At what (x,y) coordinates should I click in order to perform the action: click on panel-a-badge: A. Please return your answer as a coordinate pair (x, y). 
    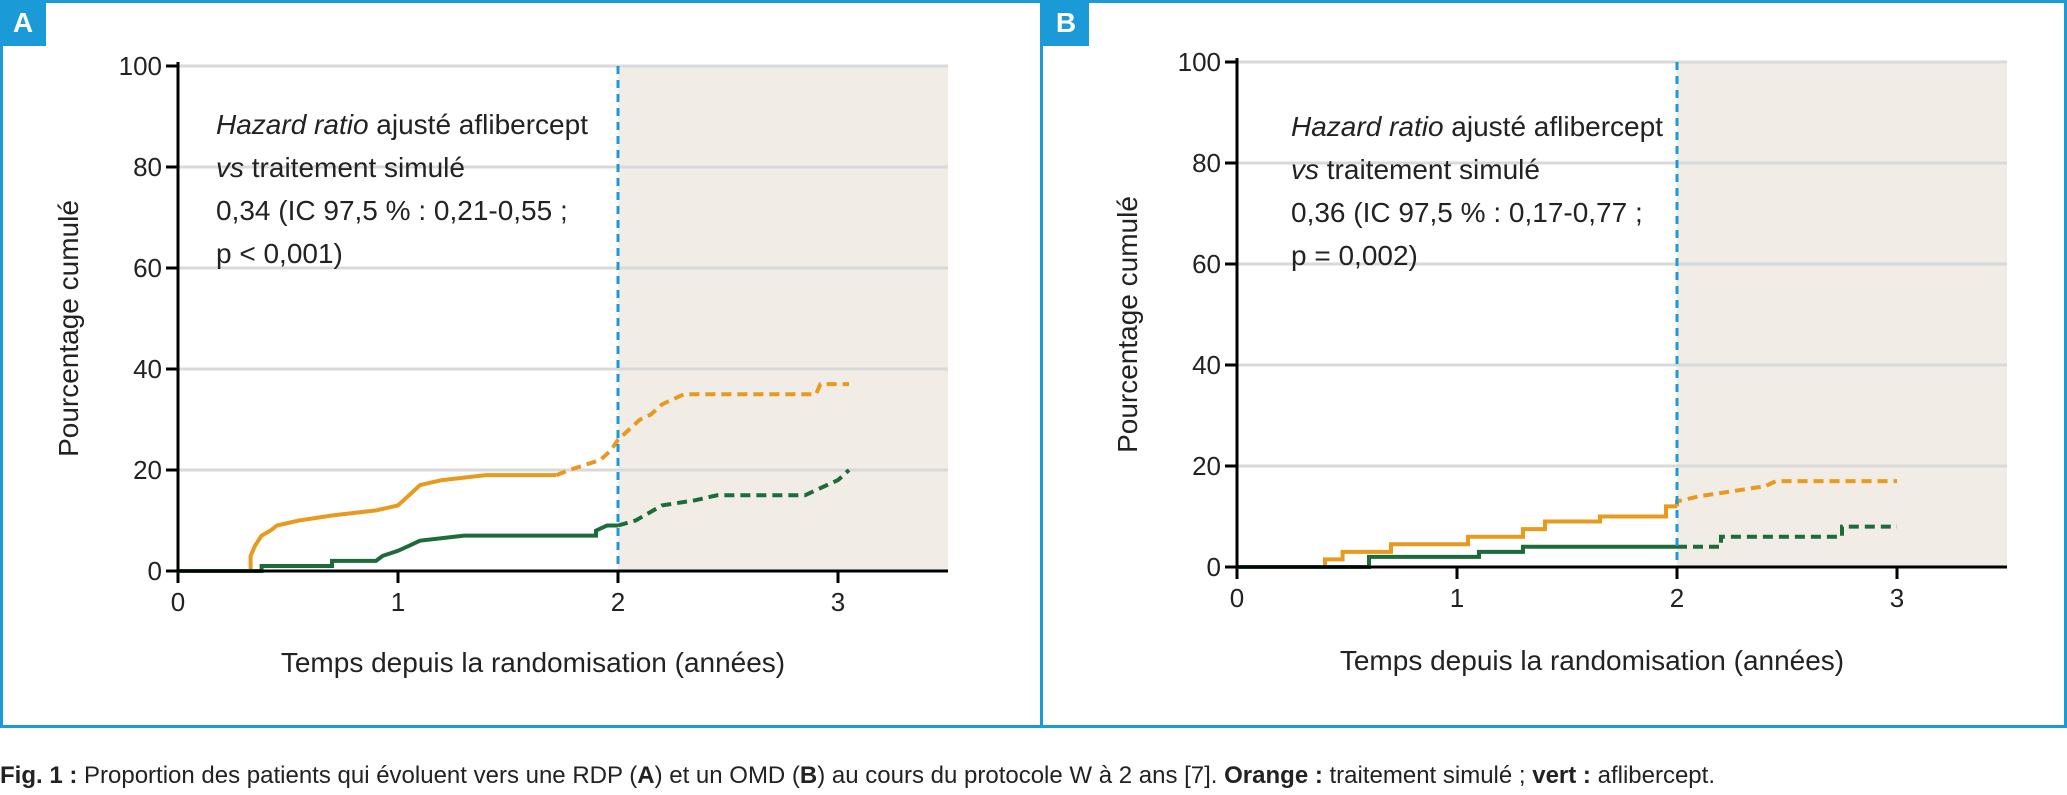
    Looking at the image, I should click on (23, 23).